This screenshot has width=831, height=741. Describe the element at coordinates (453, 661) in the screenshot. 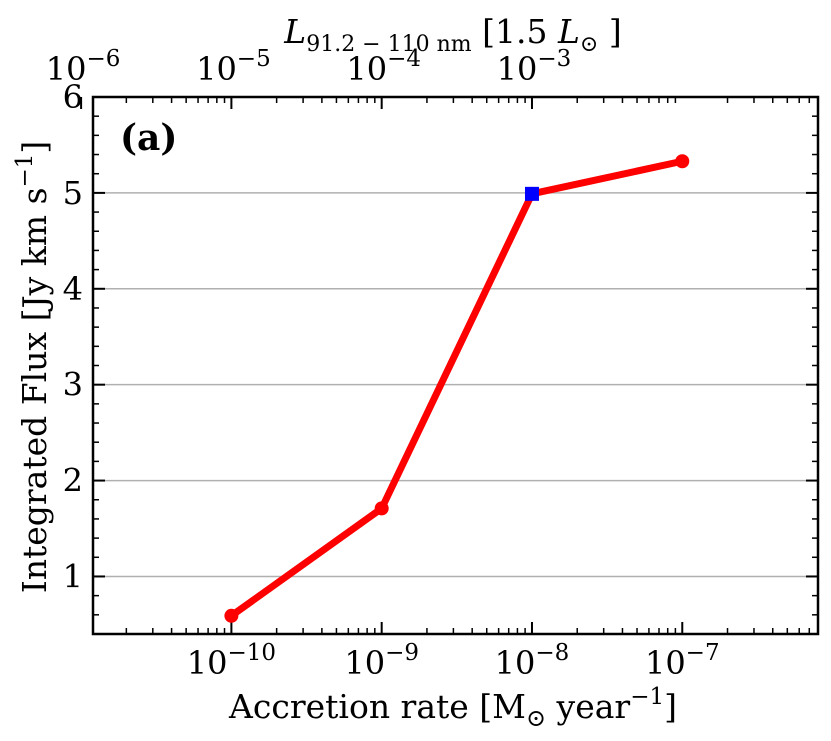

I see `xtick-labels: 10⁻¹⁰ 10⁻⁹ 10⁻⁸ 10⁻⁷` at that location.